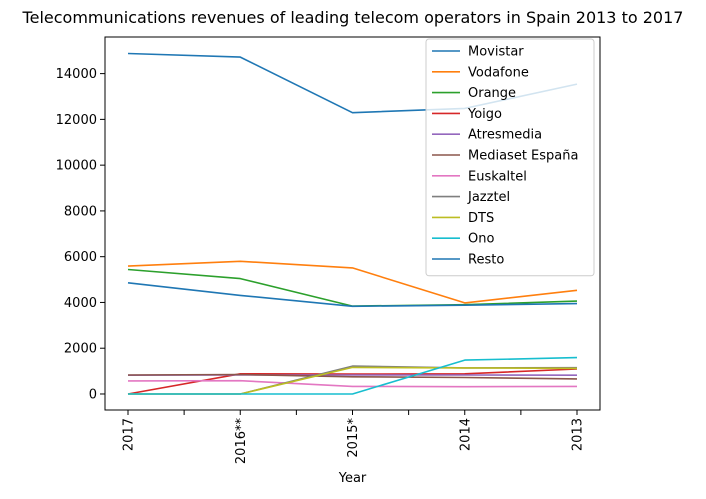  What do you see at coordinates (76, 120) in the screenshot?
I see `y-tick-label: 12000` at bounding box center [76, 120].